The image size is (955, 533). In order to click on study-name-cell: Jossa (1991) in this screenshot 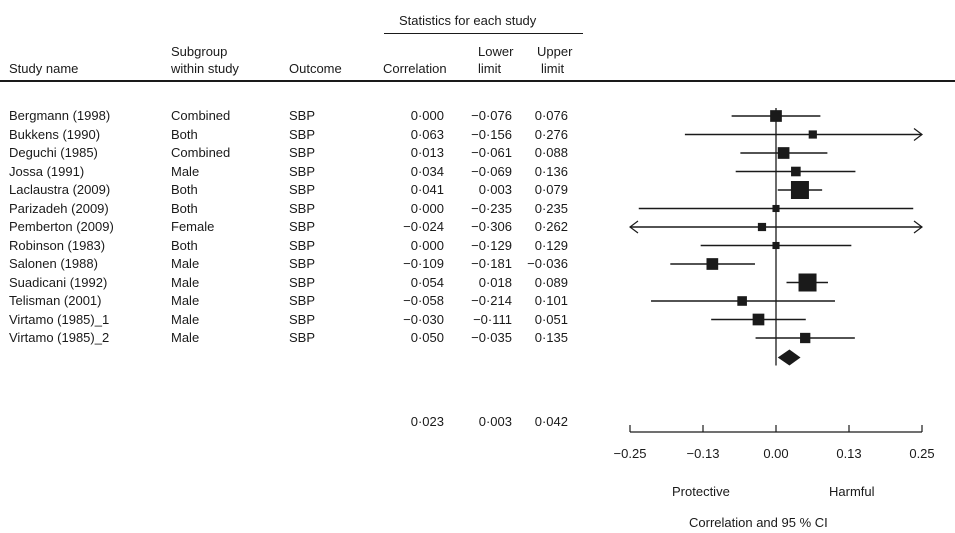, I will do `click(47, 171)`.